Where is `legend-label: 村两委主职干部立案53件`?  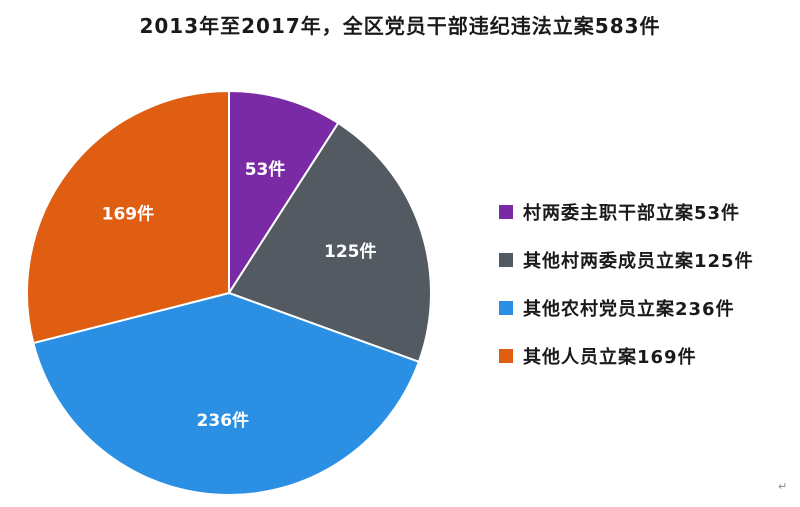
legend-label: 村两委主职干部立案53件 is located at coordinates (632, 213).